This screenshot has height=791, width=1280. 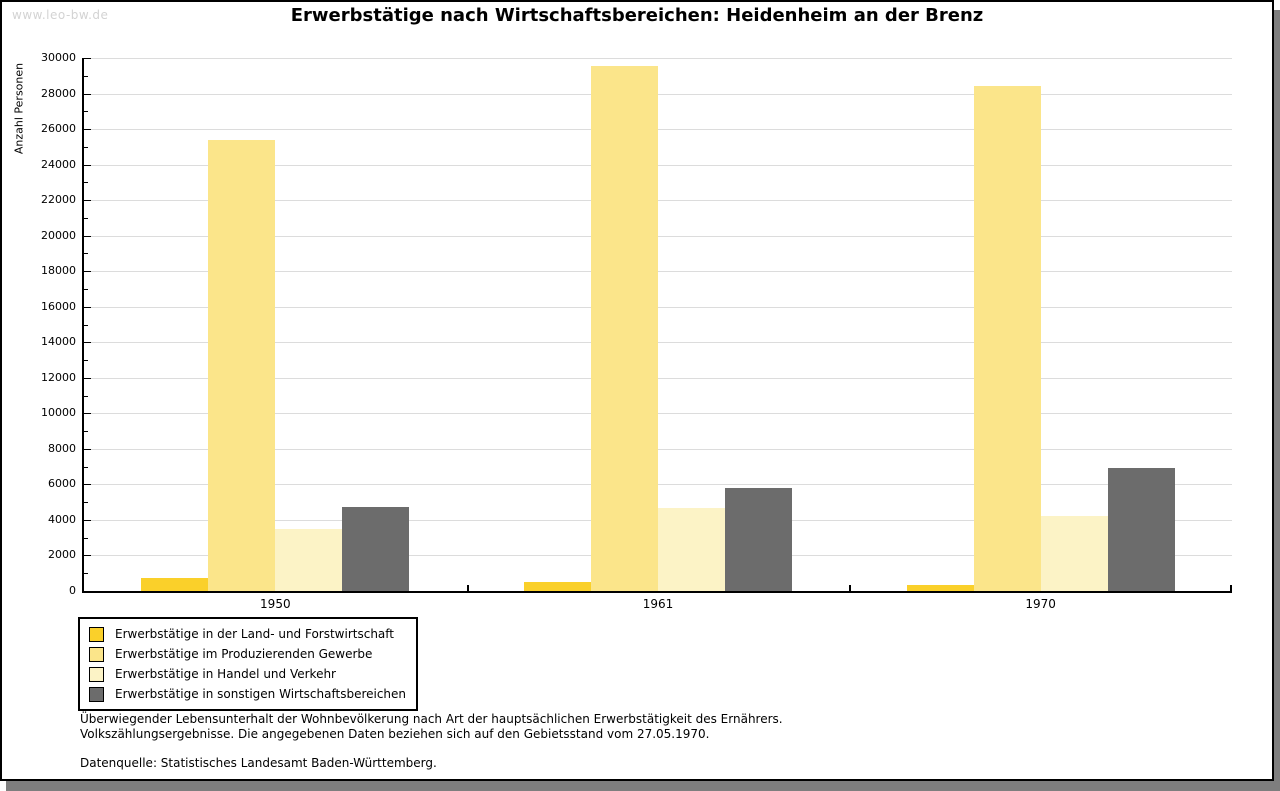 I want to click on y-tick-label: 24000, so click(x=58, y=164).